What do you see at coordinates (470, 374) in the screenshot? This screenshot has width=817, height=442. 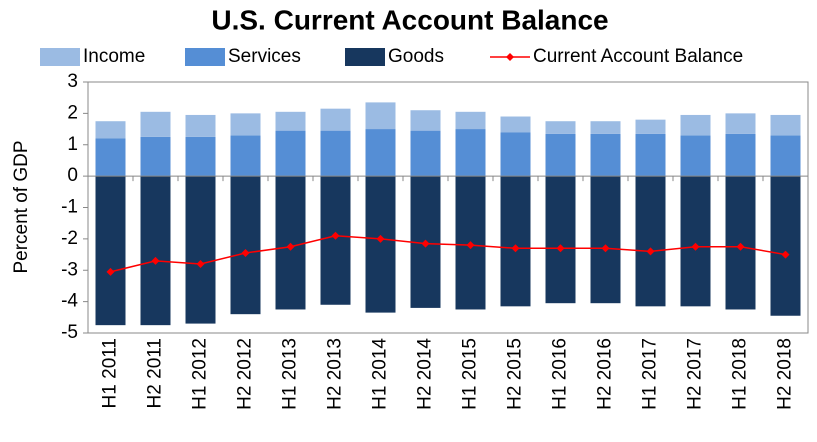 I see `x-tick-label: H1 2015` at bounding box center [470, 374].